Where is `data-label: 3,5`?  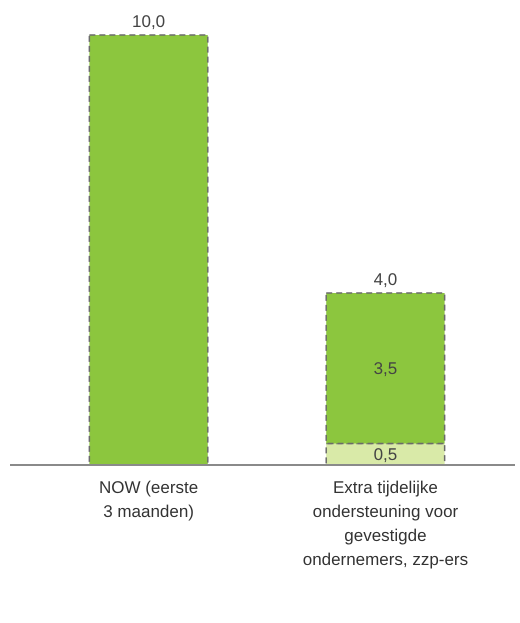
data-label: 3,5 is located at coordinates (386, 368).